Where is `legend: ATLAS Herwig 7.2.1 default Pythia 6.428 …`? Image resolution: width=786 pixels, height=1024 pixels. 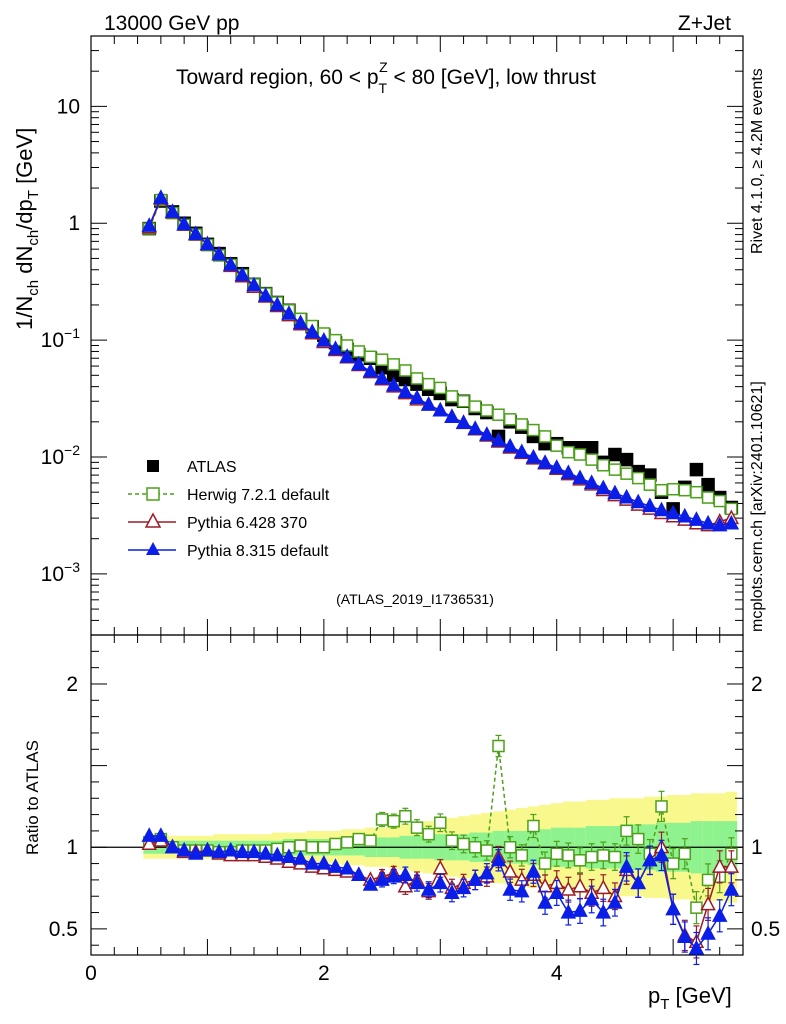 legend: ATLAS Herwig 7.2.1 default Pythia 6.428 … is located at coordinates (229, 509).